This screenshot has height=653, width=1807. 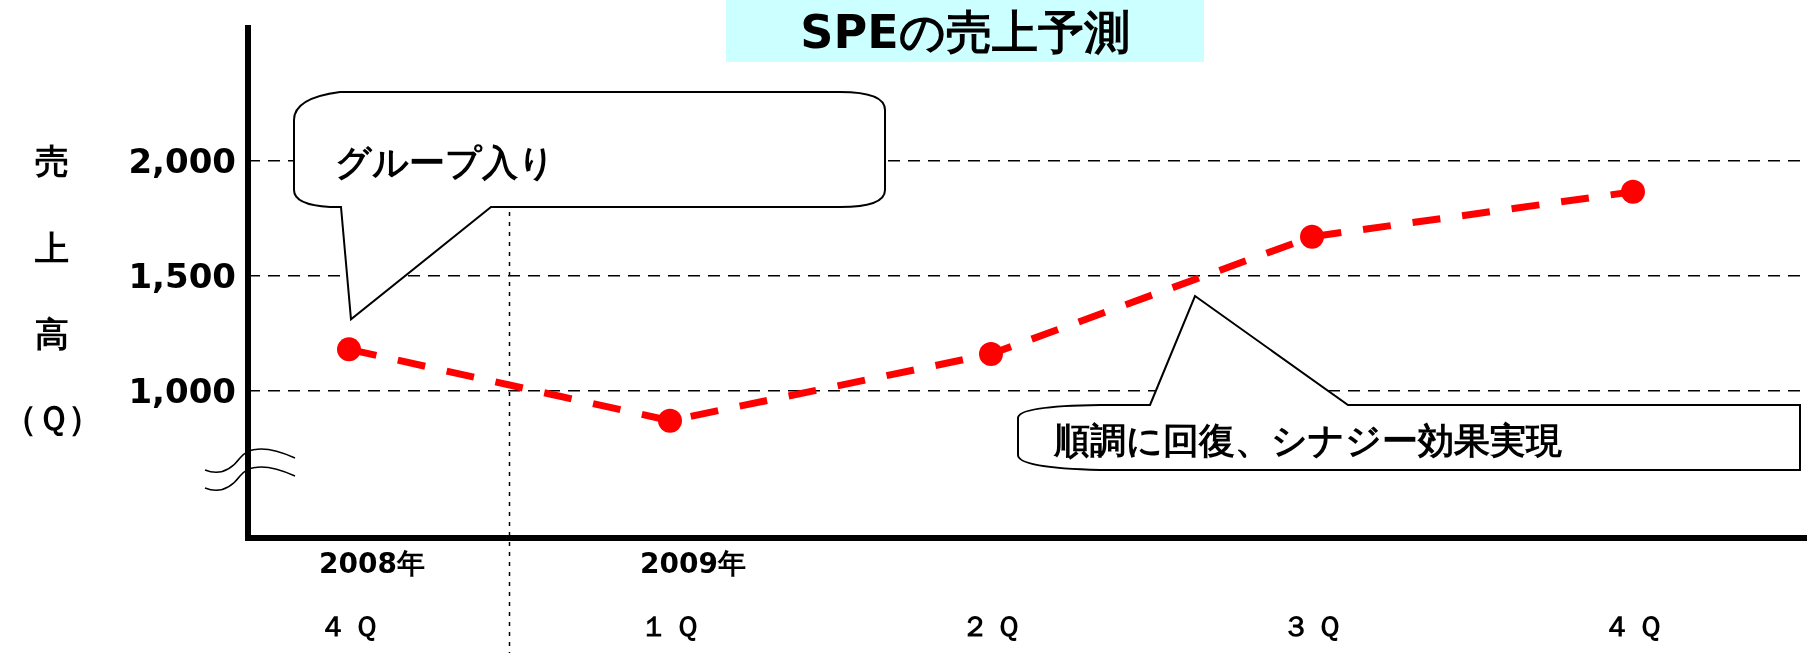 I want to click on y-tick-label: 1,500, so click(x=182, y=275).